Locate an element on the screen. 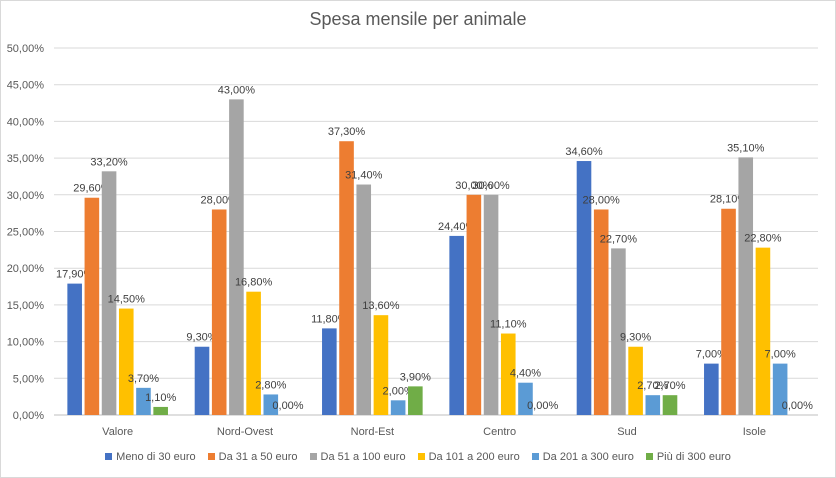  y-tick-label: 45,00% is located at coordinates (26, 86).